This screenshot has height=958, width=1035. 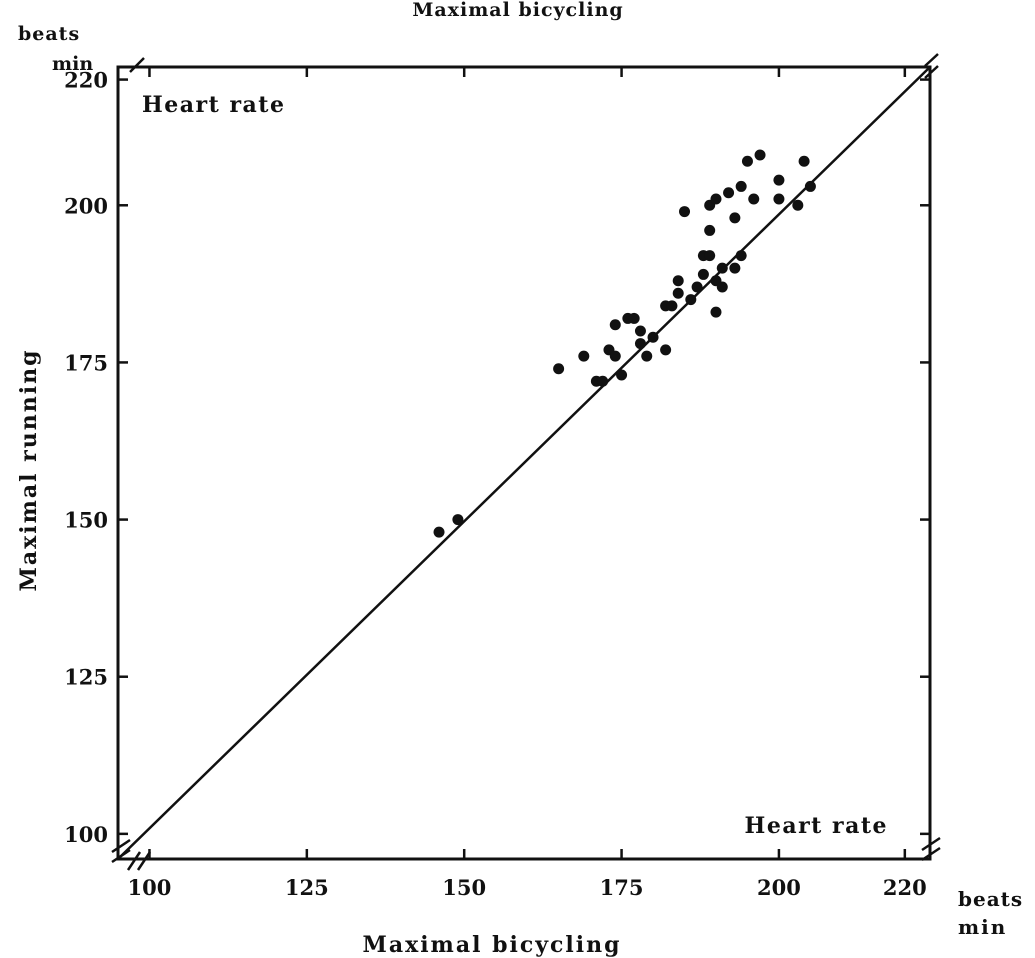 What do you see at coordinates (49, 34) in the screenshot?
I see `y-unit-numerator: beats` at bounding box center [49, 34].